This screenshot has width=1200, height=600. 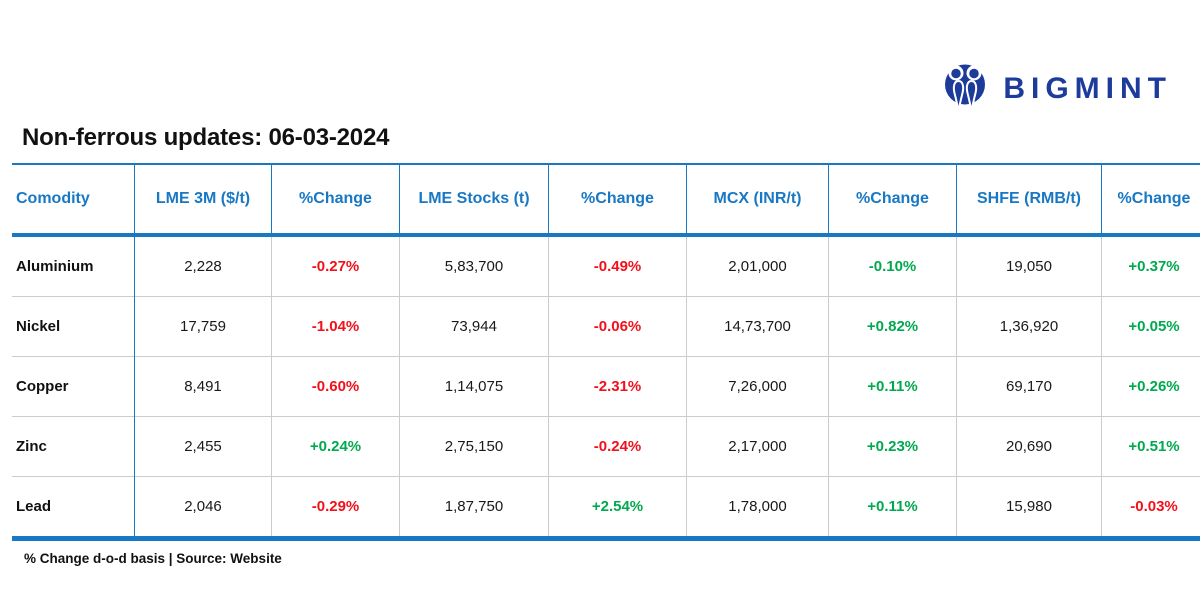 I want to click on aluminium-shfe-change: +0.37%, so click(x=1150, y=266).